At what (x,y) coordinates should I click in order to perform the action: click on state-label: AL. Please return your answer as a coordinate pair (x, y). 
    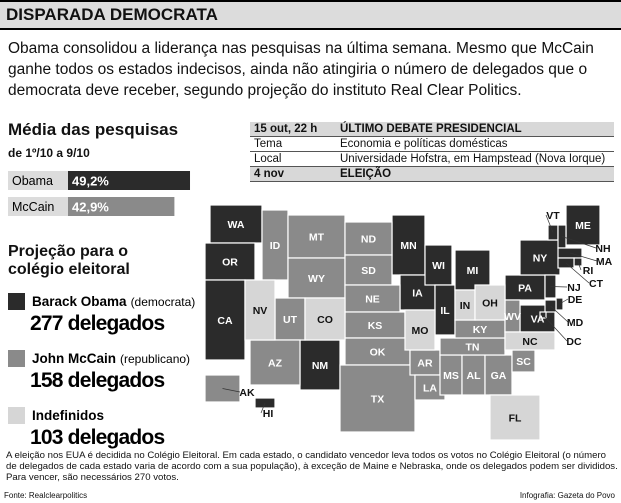
    Looking at the image, I should click on (474, 376).